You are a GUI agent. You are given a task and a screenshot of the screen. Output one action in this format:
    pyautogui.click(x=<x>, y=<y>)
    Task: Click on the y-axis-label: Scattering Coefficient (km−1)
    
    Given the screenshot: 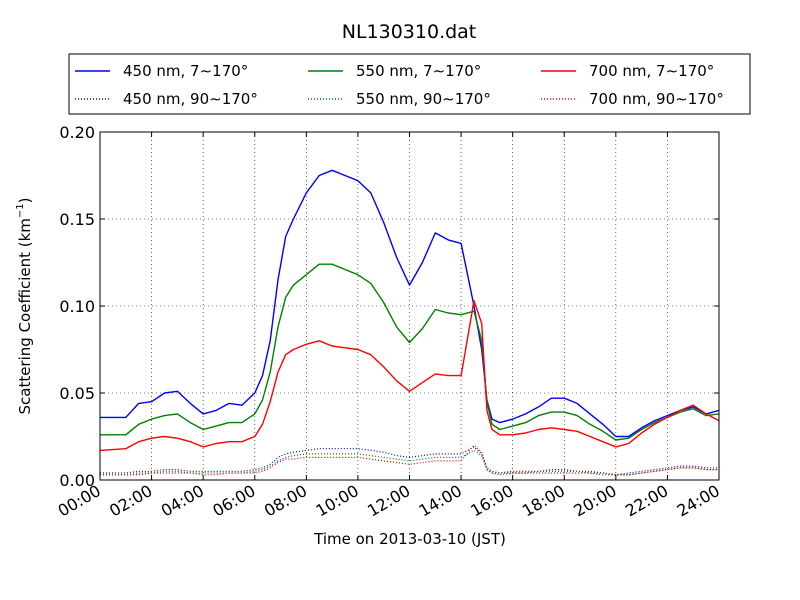 What is the action you would take?
    pyautogui.click(x=24, y=305)
    